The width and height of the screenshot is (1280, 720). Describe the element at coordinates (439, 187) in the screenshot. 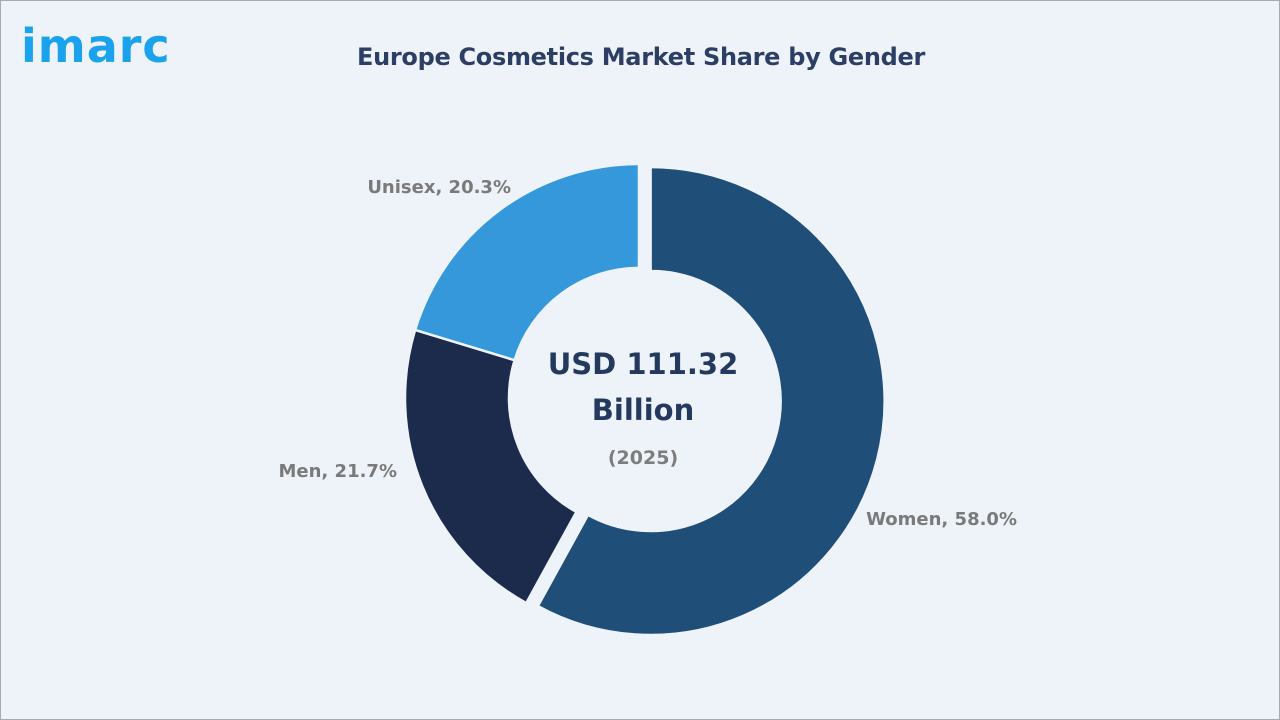

I see `label-unisex: Unisex, 20.3%` at that location.